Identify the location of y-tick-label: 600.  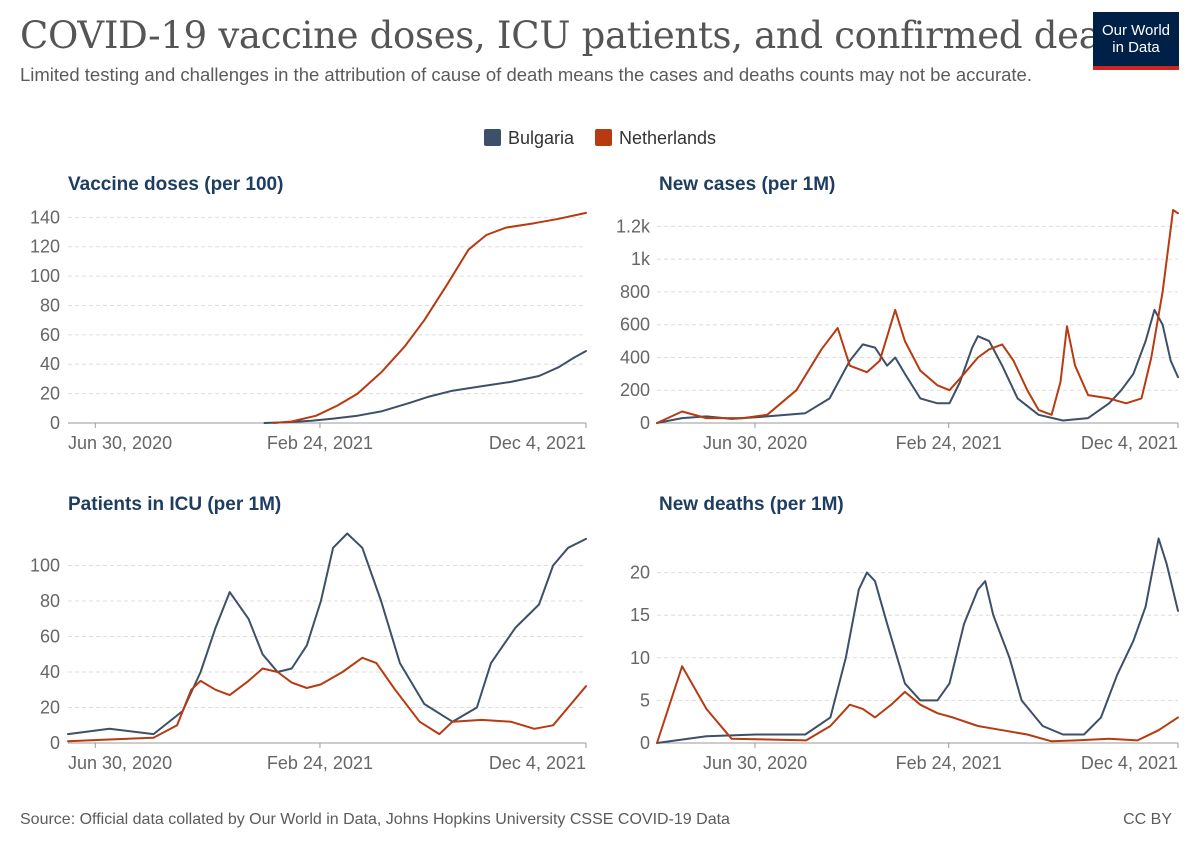
(635, 325).